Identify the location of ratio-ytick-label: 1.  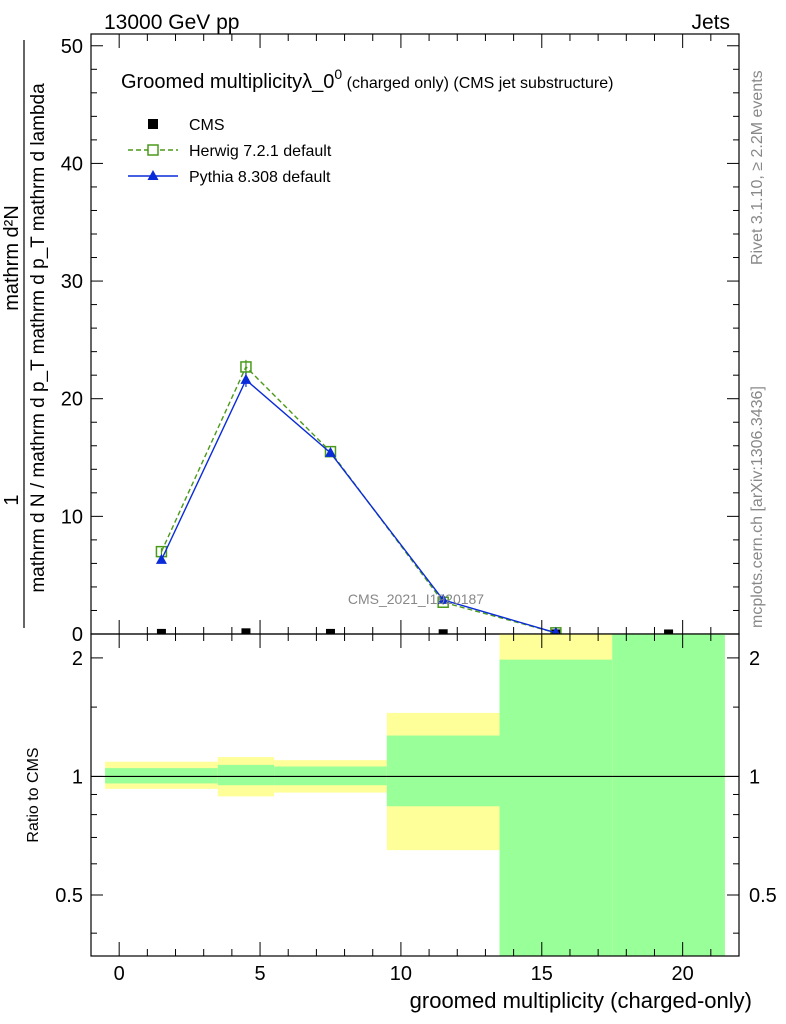
(77, 777).